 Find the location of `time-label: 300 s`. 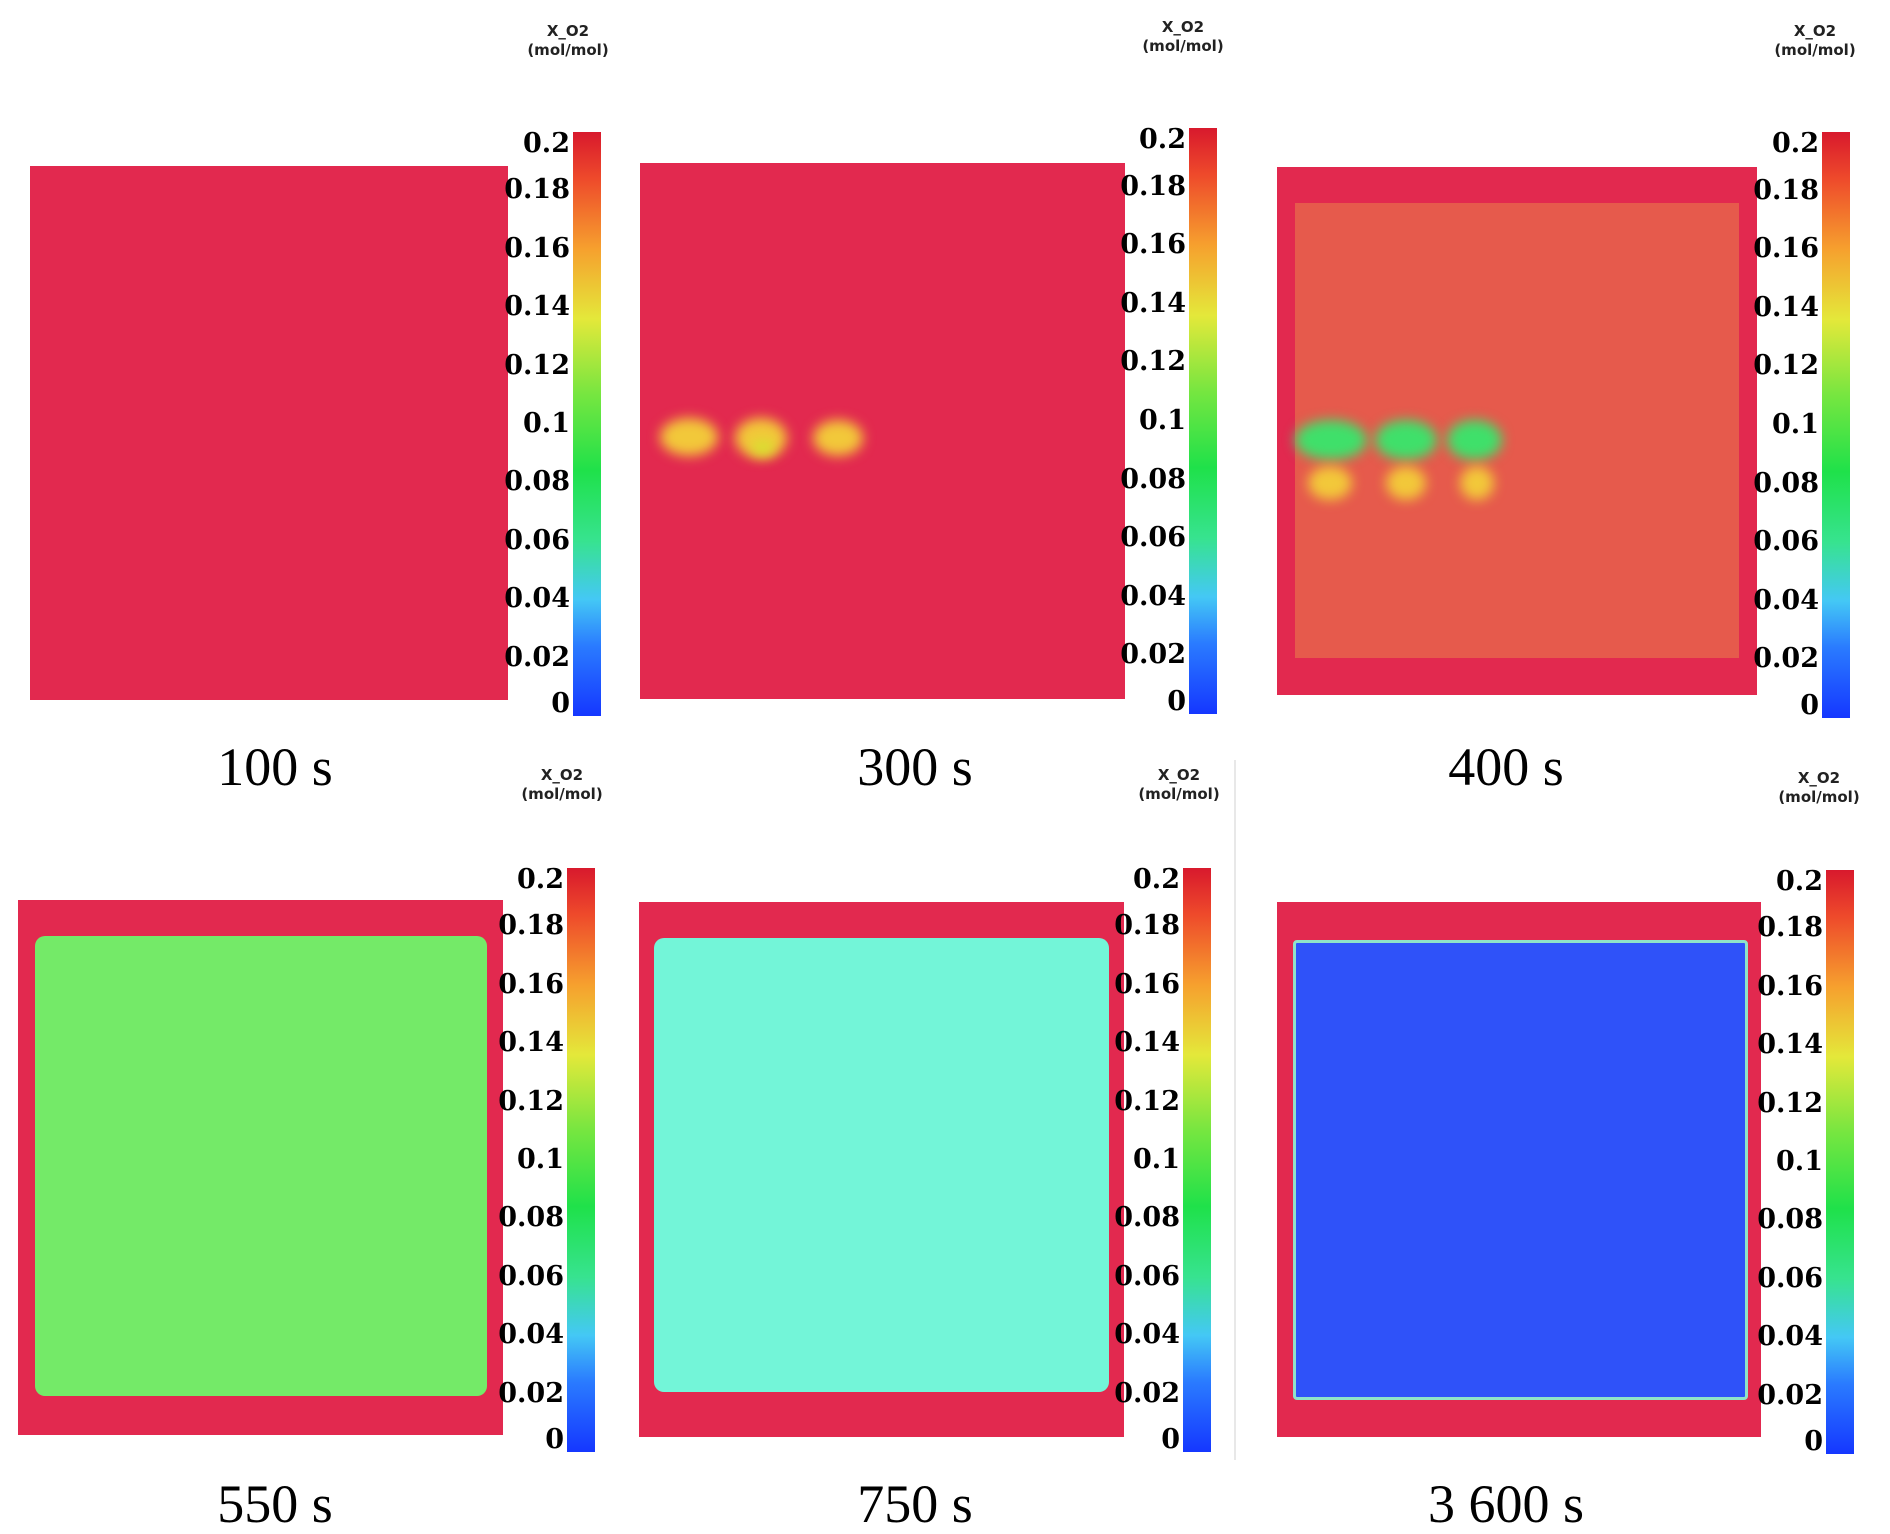

time-label: 300 s is located at coordinates (915, 767).